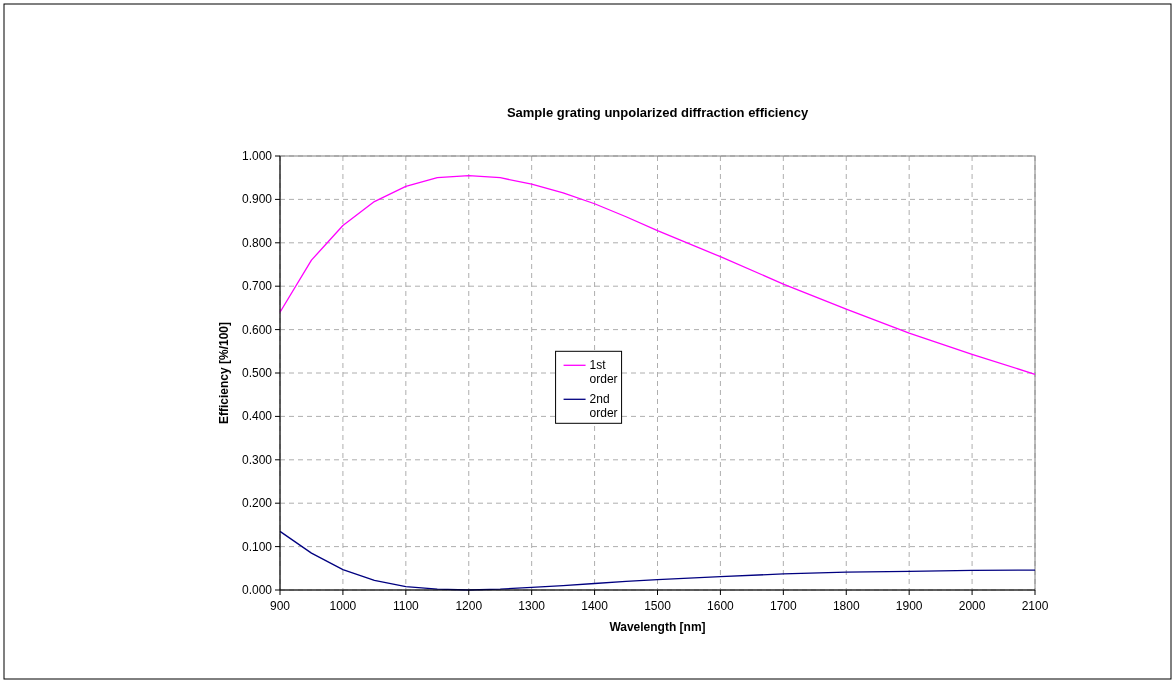  Describe the element at coordinates (257, 329) in the screenshot. I see `y-tick-label: 0.600` at that location.